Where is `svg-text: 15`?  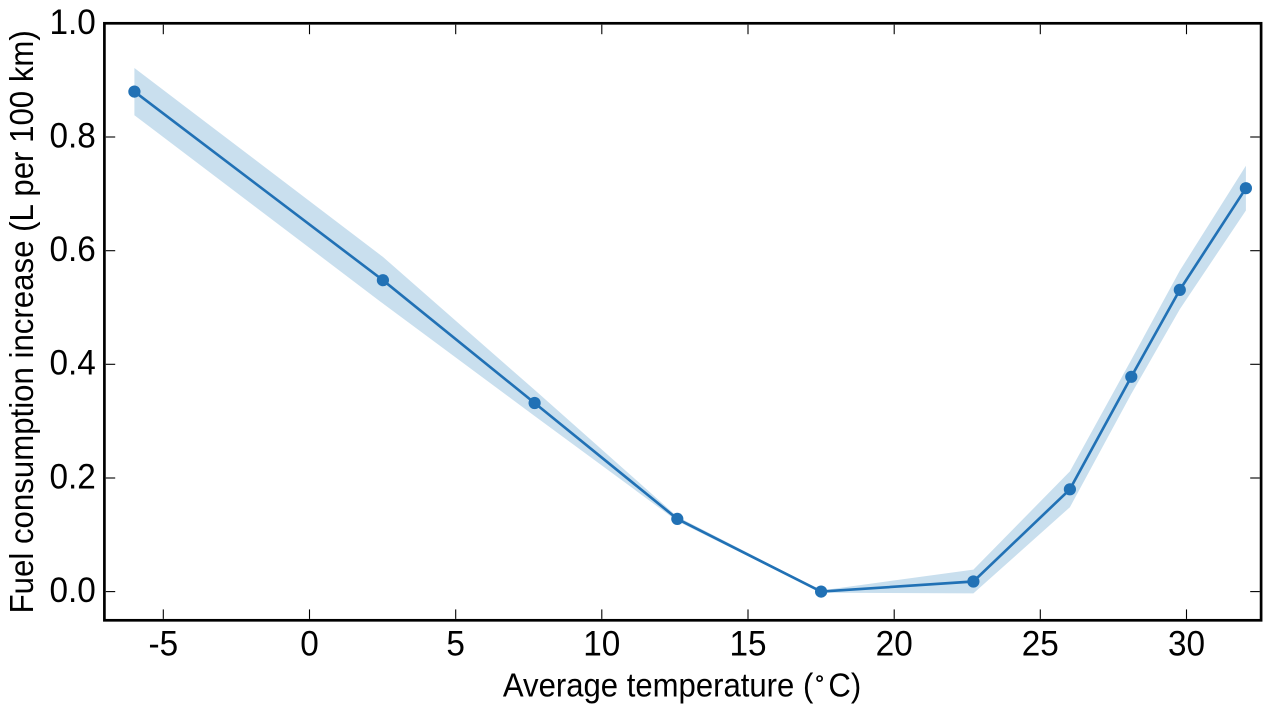
svg-text: 15 is located at coordinates (747, 644).